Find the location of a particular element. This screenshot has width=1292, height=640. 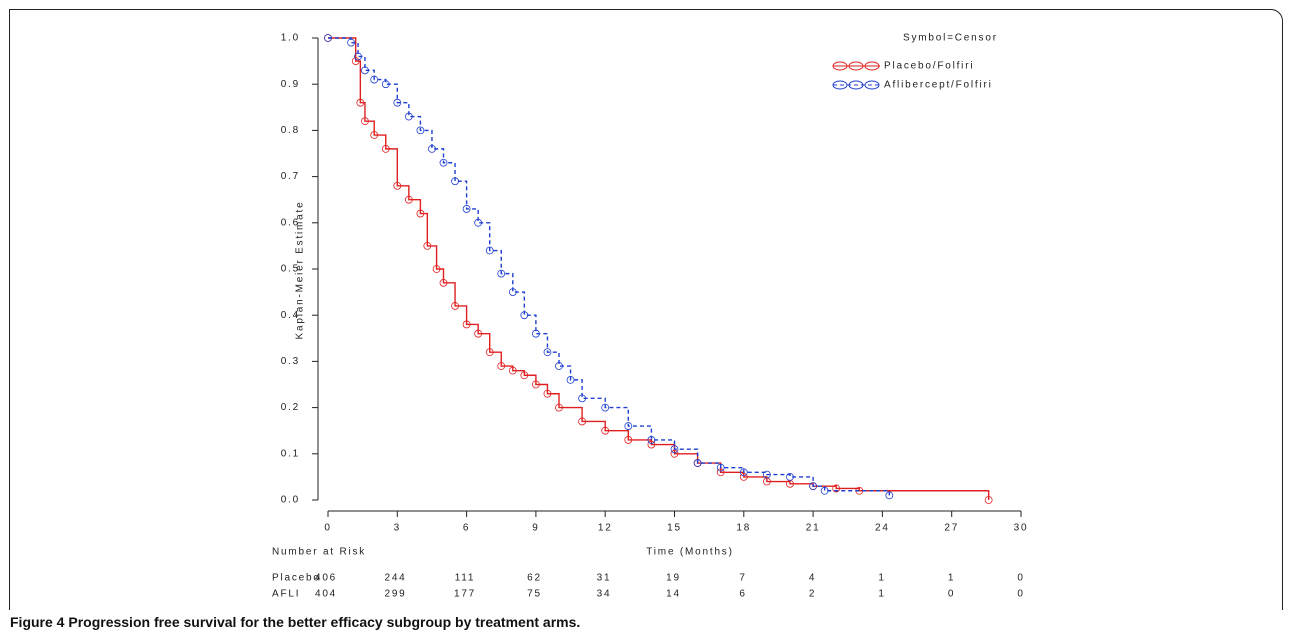

y-tick-label: 0.5 is located at coordinates (290, 269).